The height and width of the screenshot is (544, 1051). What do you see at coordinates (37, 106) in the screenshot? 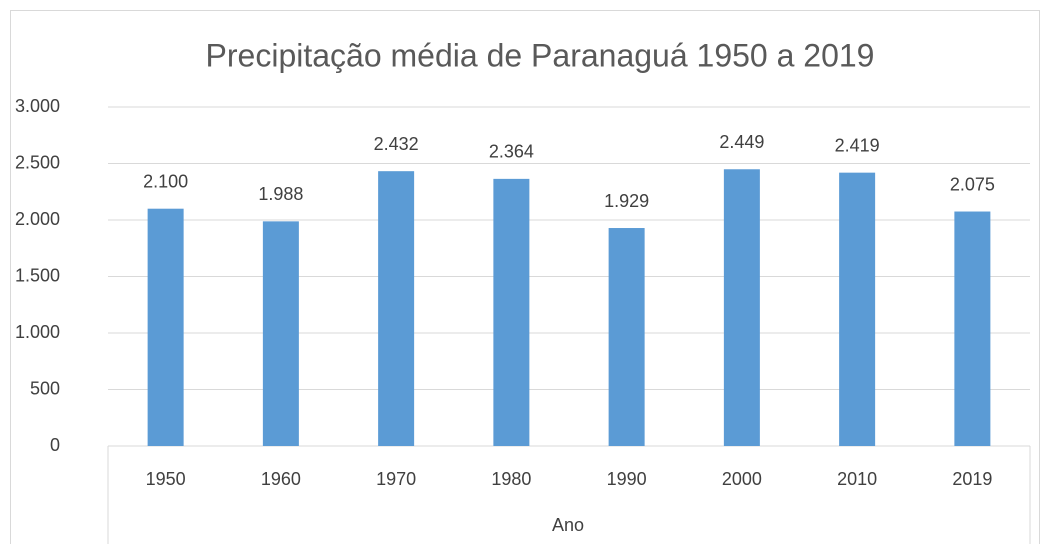
I see `y-tick-label: 3.000` at bounding box center [37, 106].